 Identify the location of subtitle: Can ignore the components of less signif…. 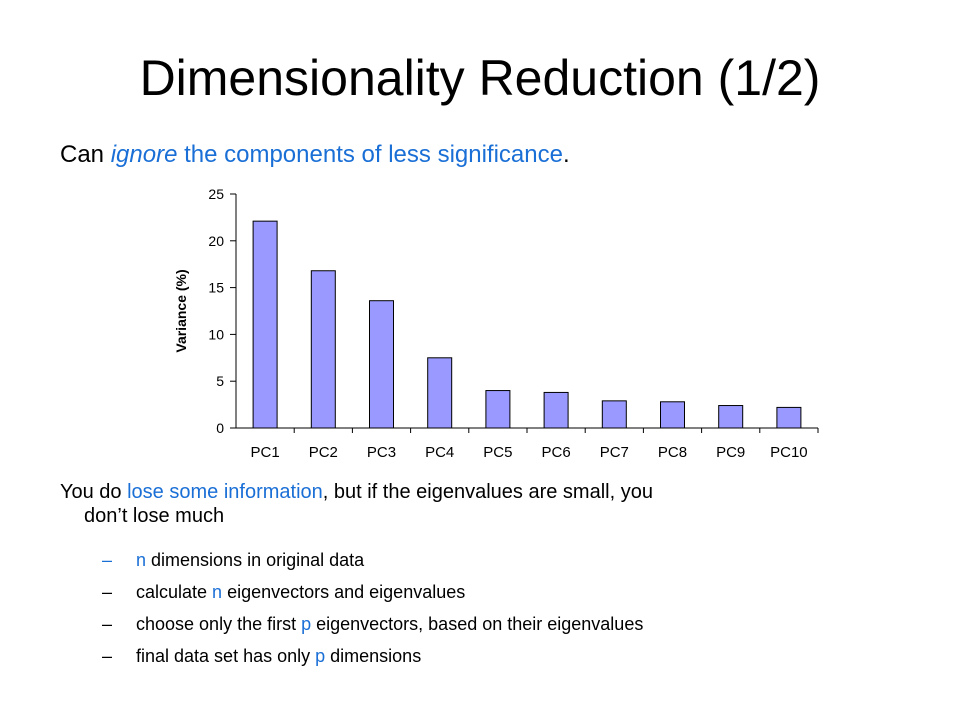
(315, 155).